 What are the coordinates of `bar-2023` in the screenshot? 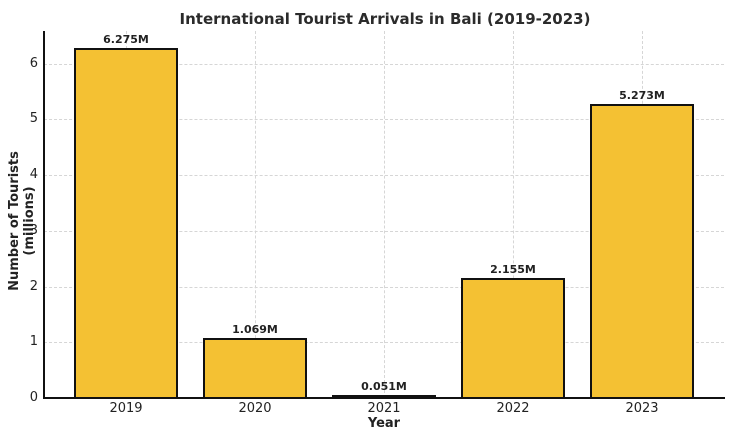 It's located at (642, 251).